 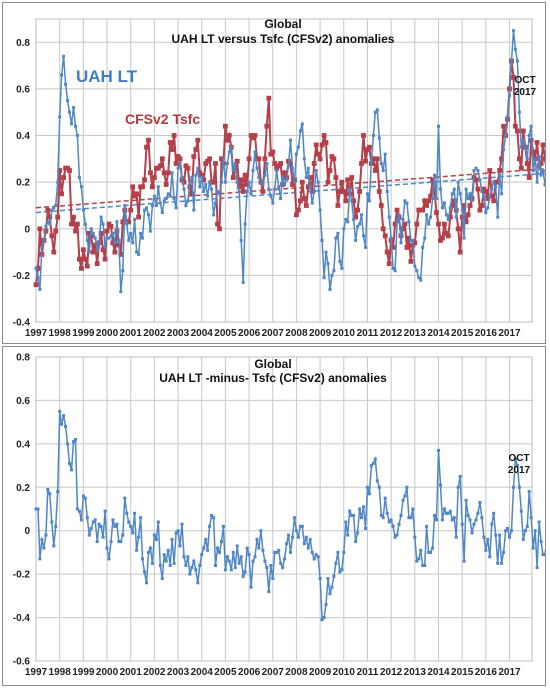 I want to click on y-tick-label: 0, so click(x=27, y=531).